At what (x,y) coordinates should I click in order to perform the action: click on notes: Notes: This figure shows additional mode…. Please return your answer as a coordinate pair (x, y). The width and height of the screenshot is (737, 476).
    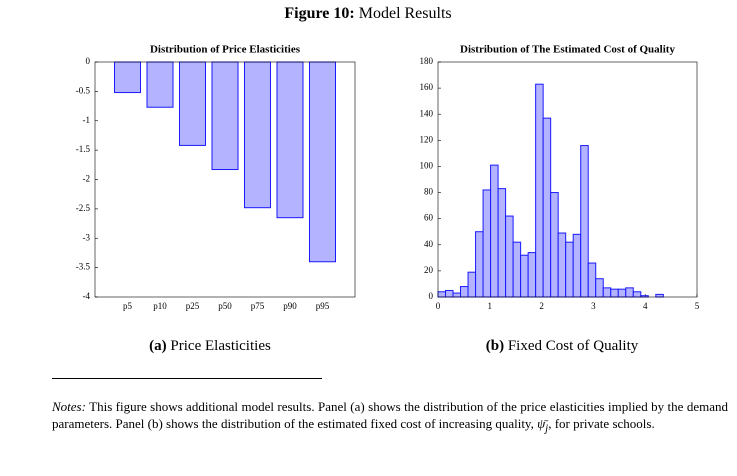
    Looking at the image, I should click on (390, 418).